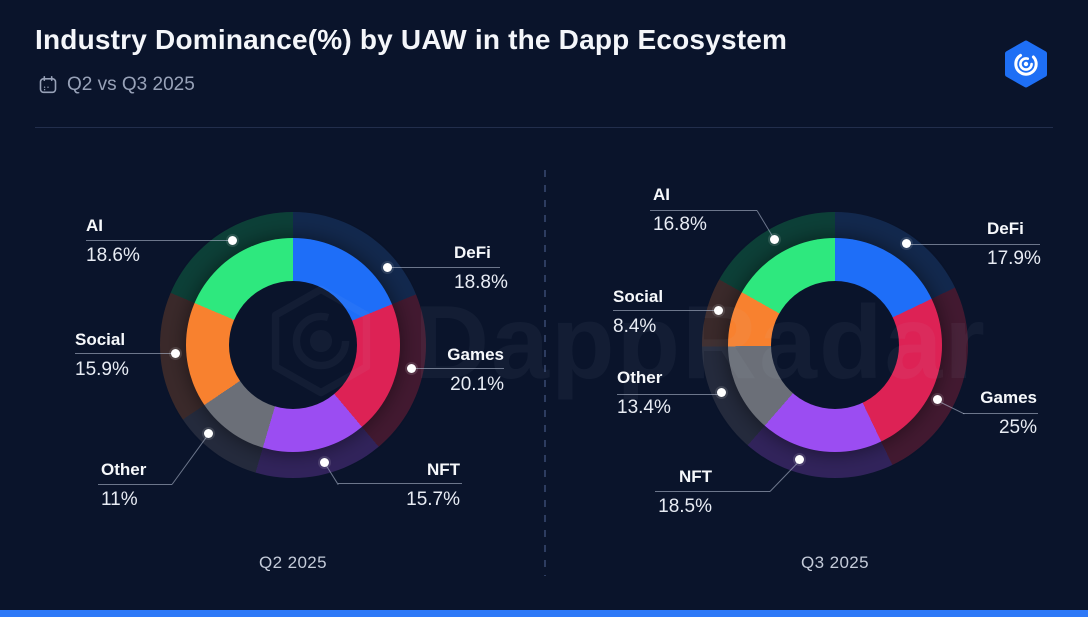 The width and height of the screenshot is (1088, 617). I want to click on q3-callout-nft: NFT 18.5%, so click(662, 492).